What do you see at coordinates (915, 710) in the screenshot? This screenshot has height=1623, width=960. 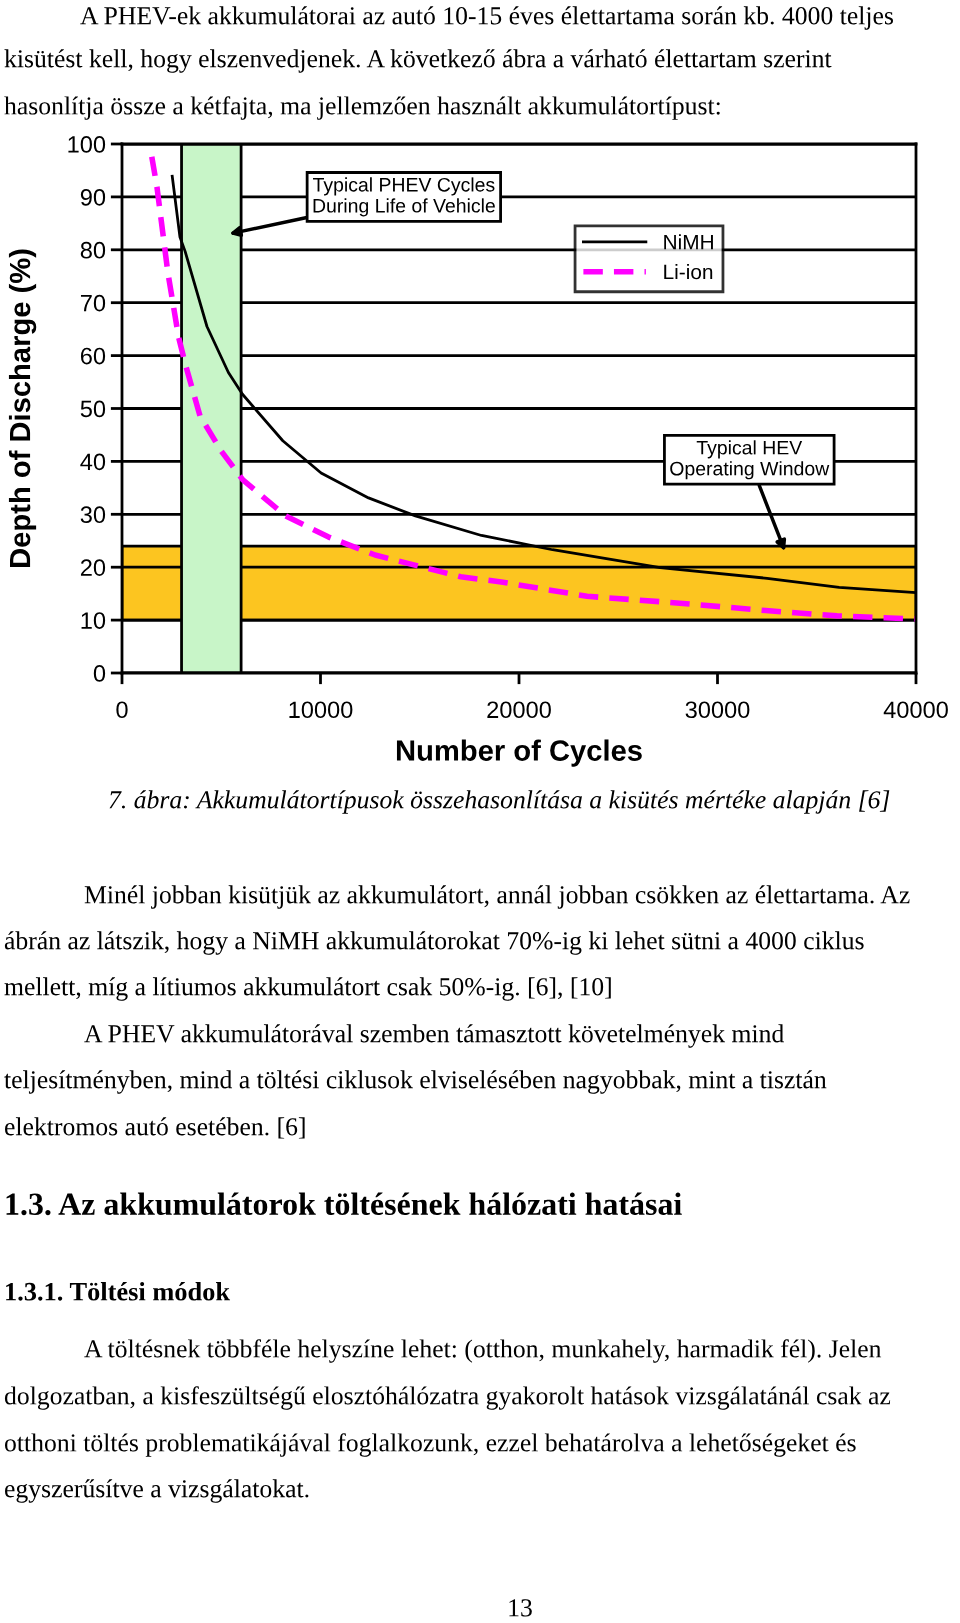 I see `x-tick-label: 40000` at bounding box center [915, 710].